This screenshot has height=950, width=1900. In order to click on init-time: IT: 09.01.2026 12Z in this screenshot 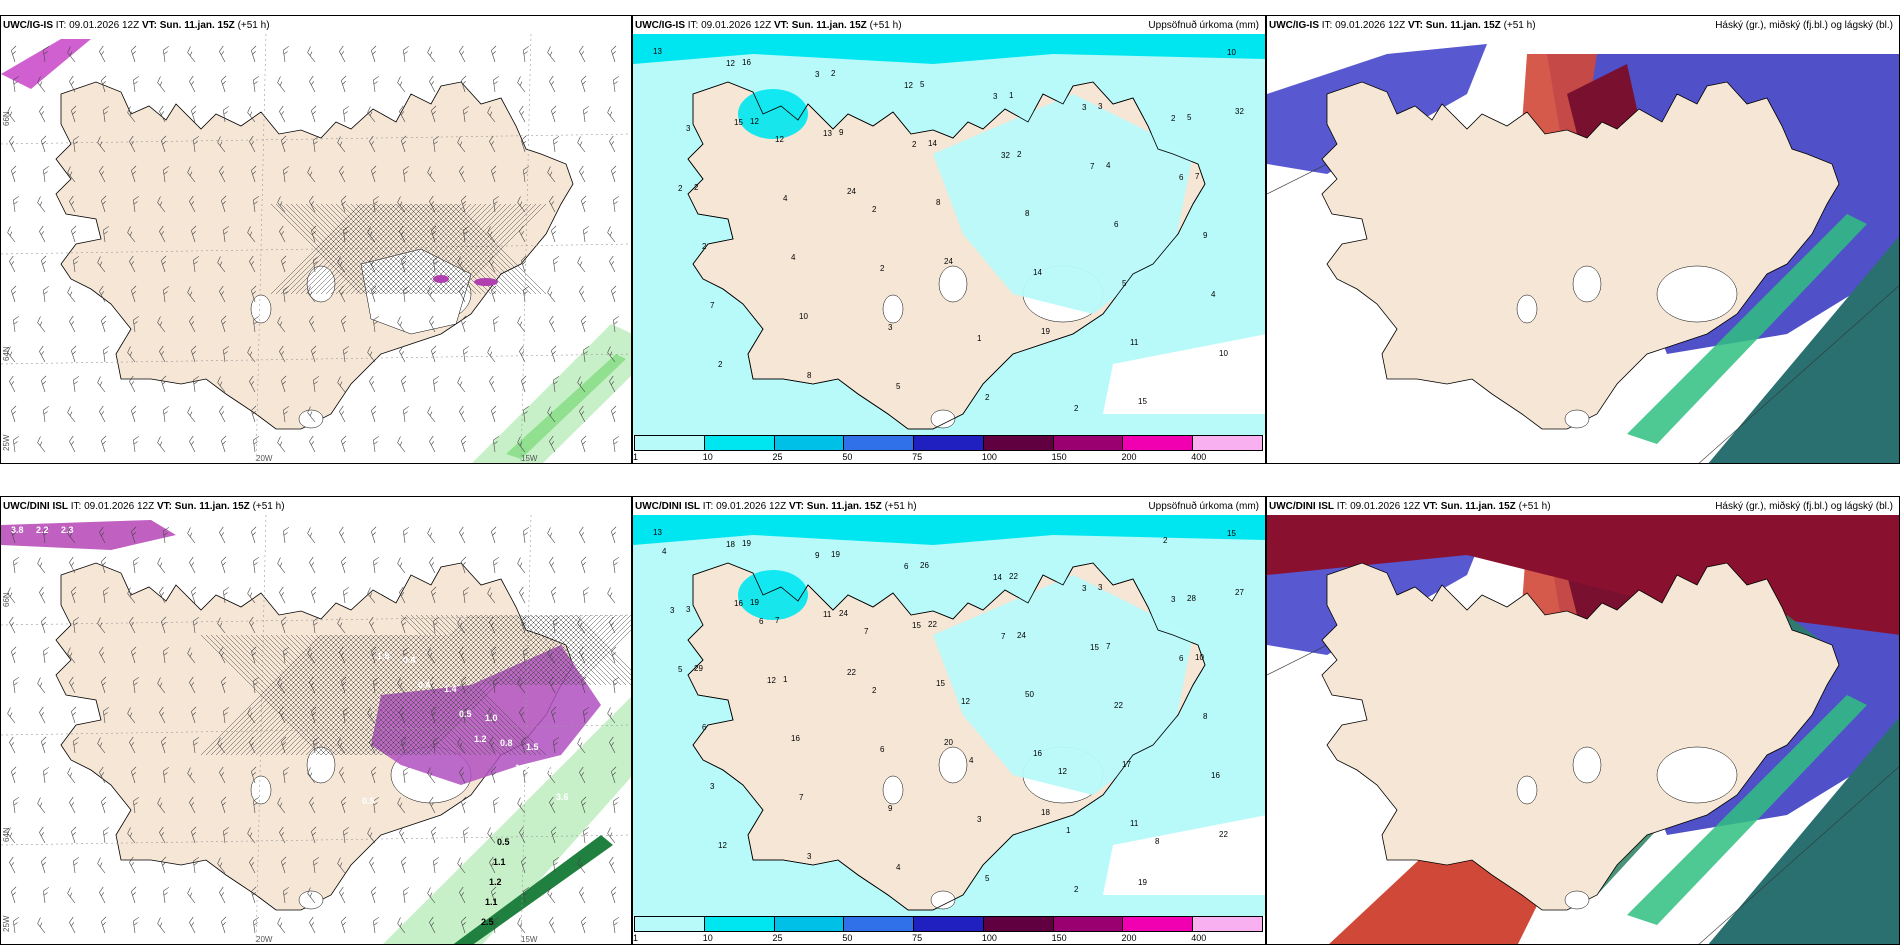, I will do `click(112, 506)`.